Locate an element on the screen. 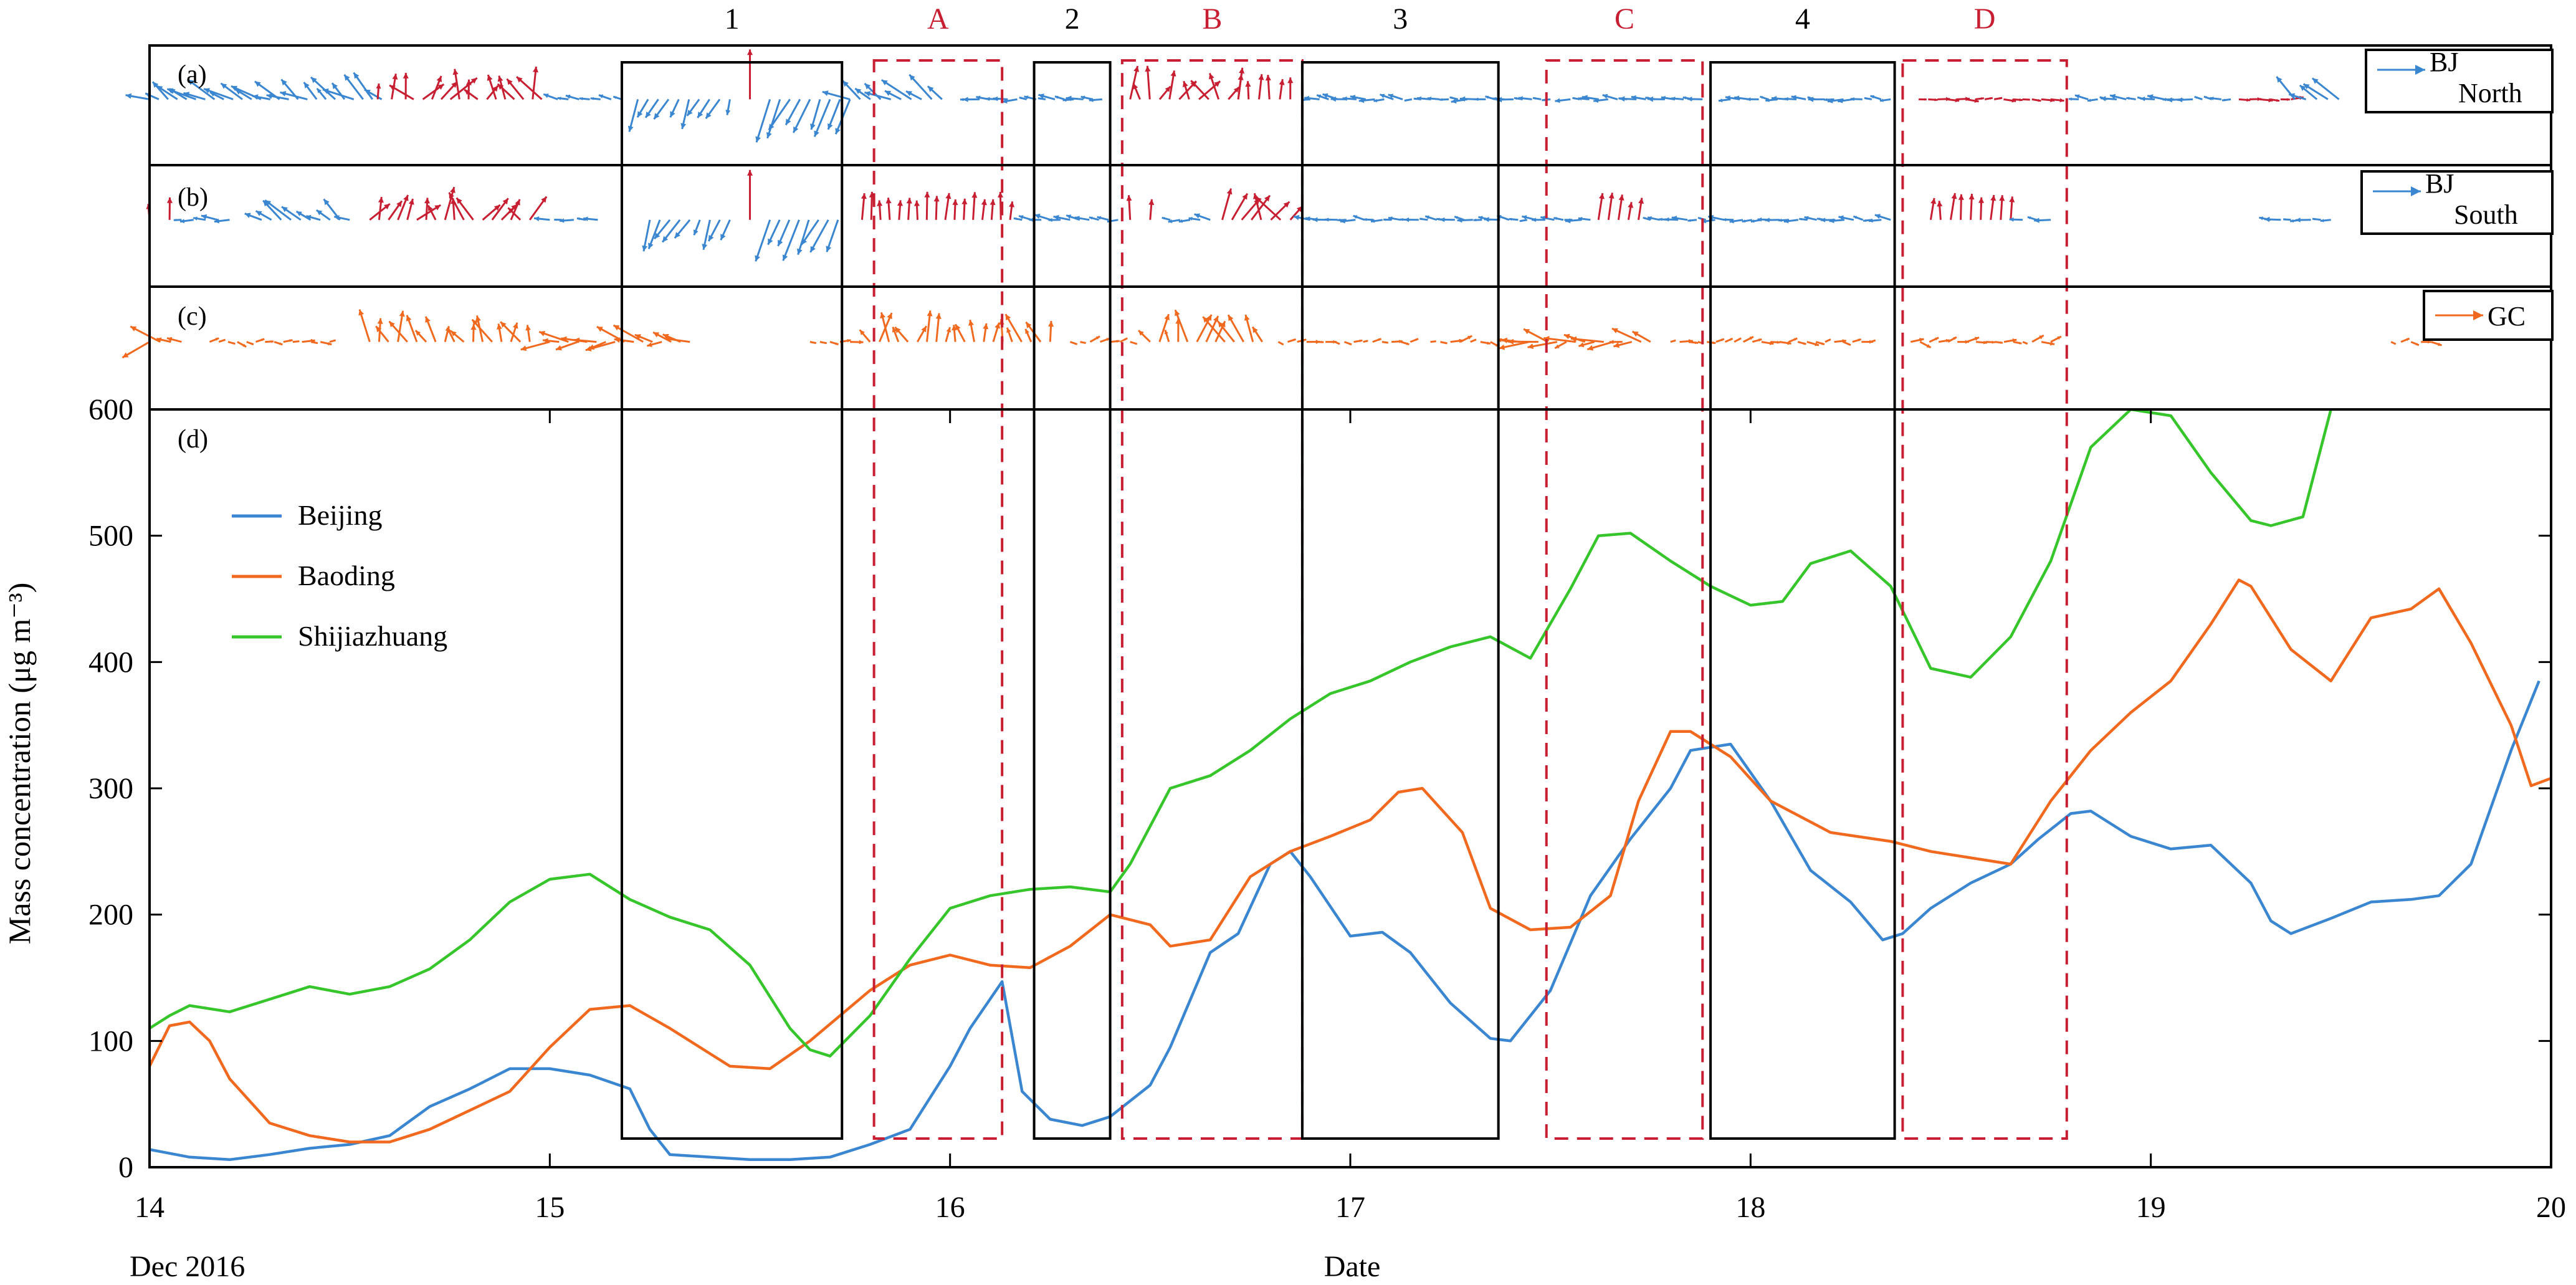  wind-vector-shaft is located at coordinates (774, 119).